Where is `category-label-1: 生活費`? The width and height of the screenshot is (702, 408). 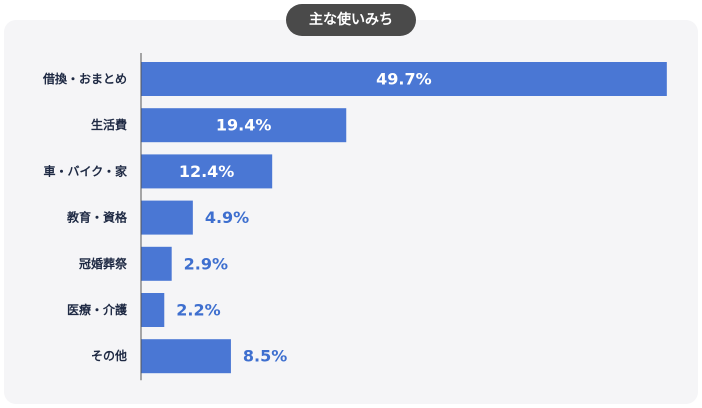
category-label-1: 生活費 is located at coordinates (109, 124).